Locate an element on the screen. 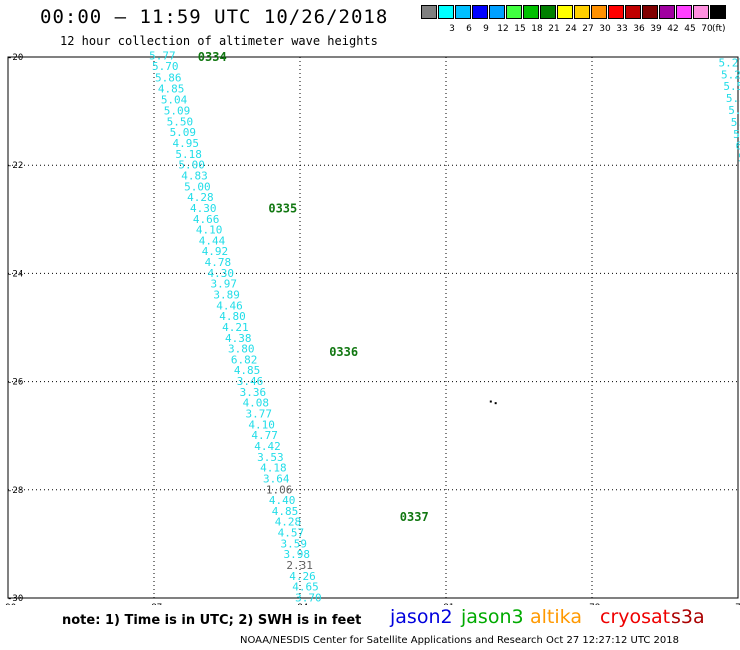 This screenshot has height=650, width=740. swh-value-label: 3.98 is located at coordinates (296, 554).